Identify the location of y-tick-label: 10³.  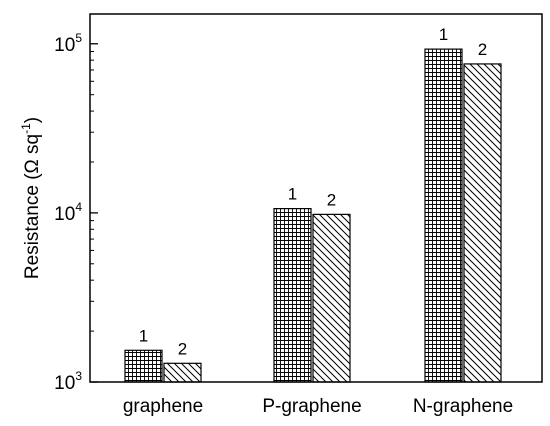
(68, 381).